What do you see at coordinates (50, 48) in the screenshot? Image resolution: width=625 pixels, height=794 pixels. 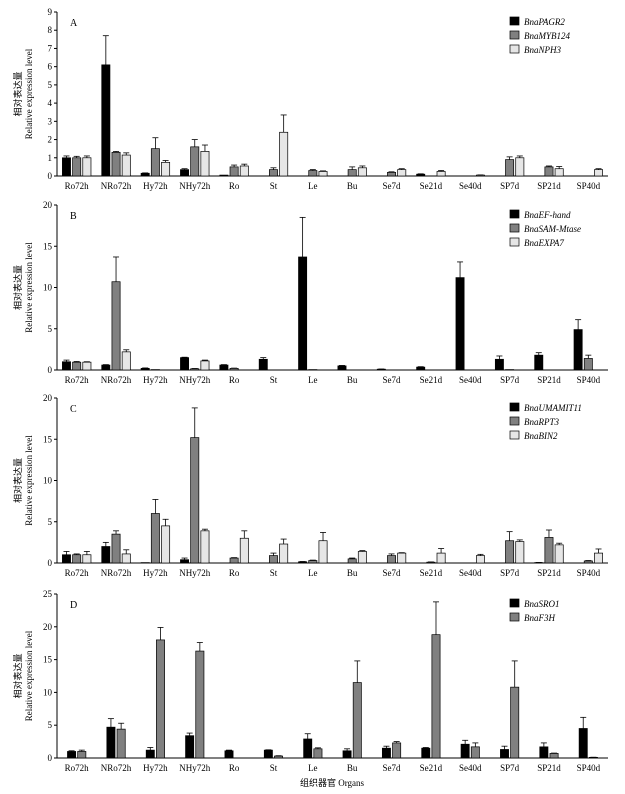 I see `y-tick-label: 7` at bounding box center [50, 48].